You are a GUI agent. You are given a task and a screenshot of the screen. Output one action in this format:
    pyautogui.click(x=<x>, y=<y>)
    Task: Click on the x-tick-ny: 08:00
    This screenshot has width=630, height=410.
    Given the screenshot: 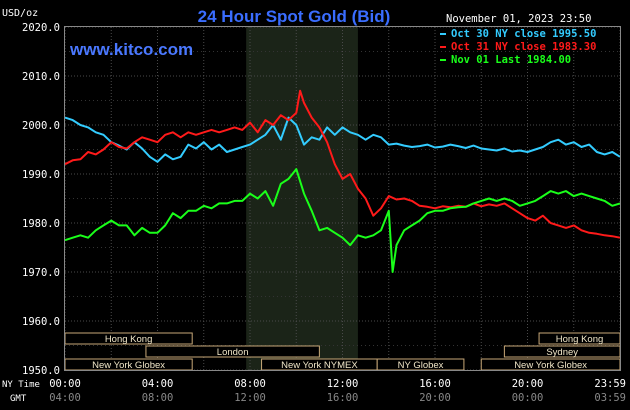 What is the action you would take?
    pyautogui.click(x=250, y=384)
    